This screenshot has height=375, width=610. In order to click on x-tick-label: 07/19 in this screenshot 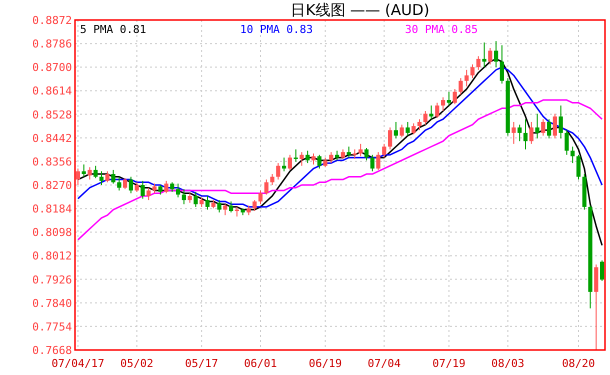, I will do `click(449, 363)`.